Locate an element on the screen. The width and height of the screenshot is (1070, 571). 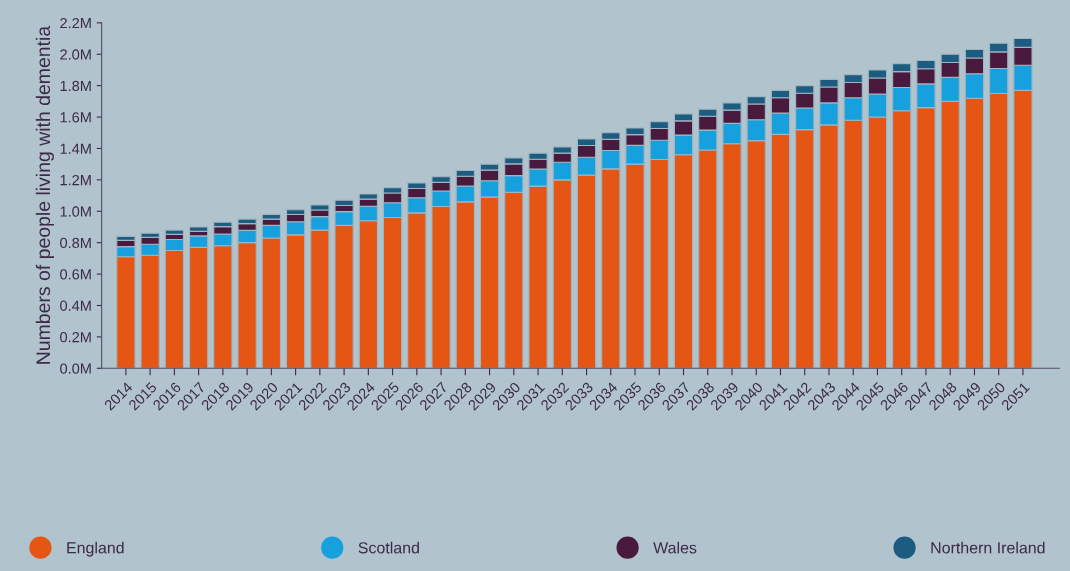
y-tick-label: 1.4M is located at coordinates (75, 148).